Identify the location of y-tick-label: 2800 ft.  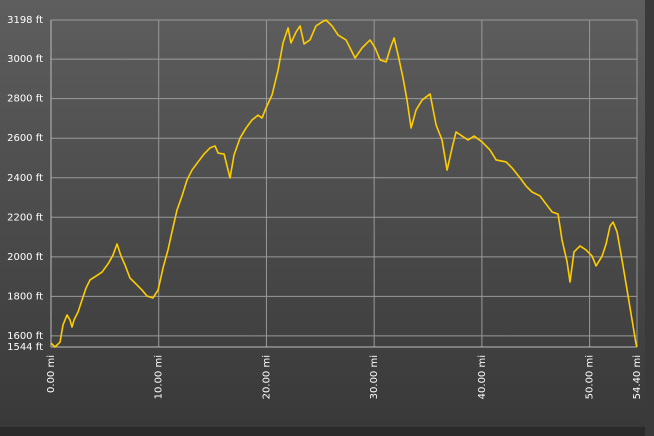
(25, 99).